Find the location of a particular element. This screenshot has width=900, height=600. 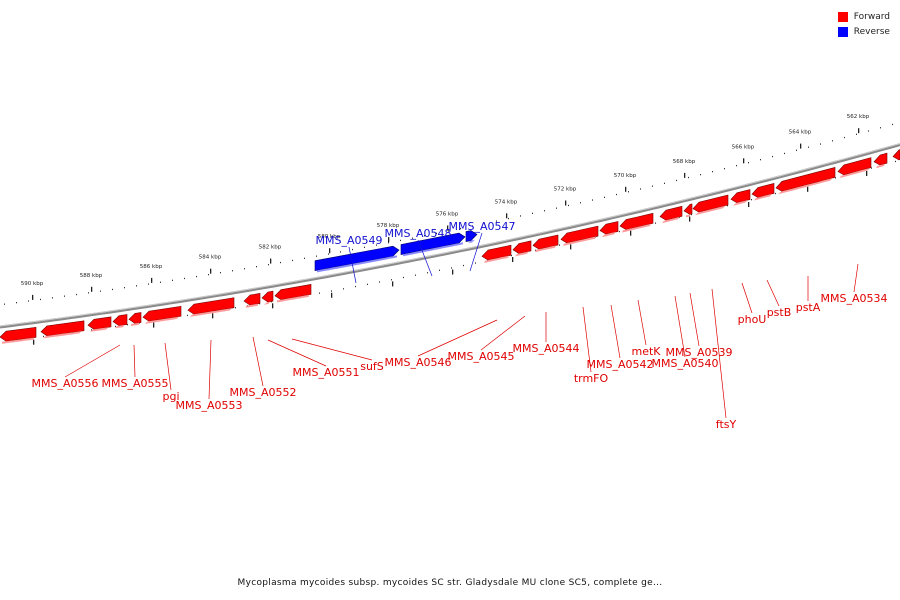

gene-label: MMS_A0534 is located at coordinates (854, 284).